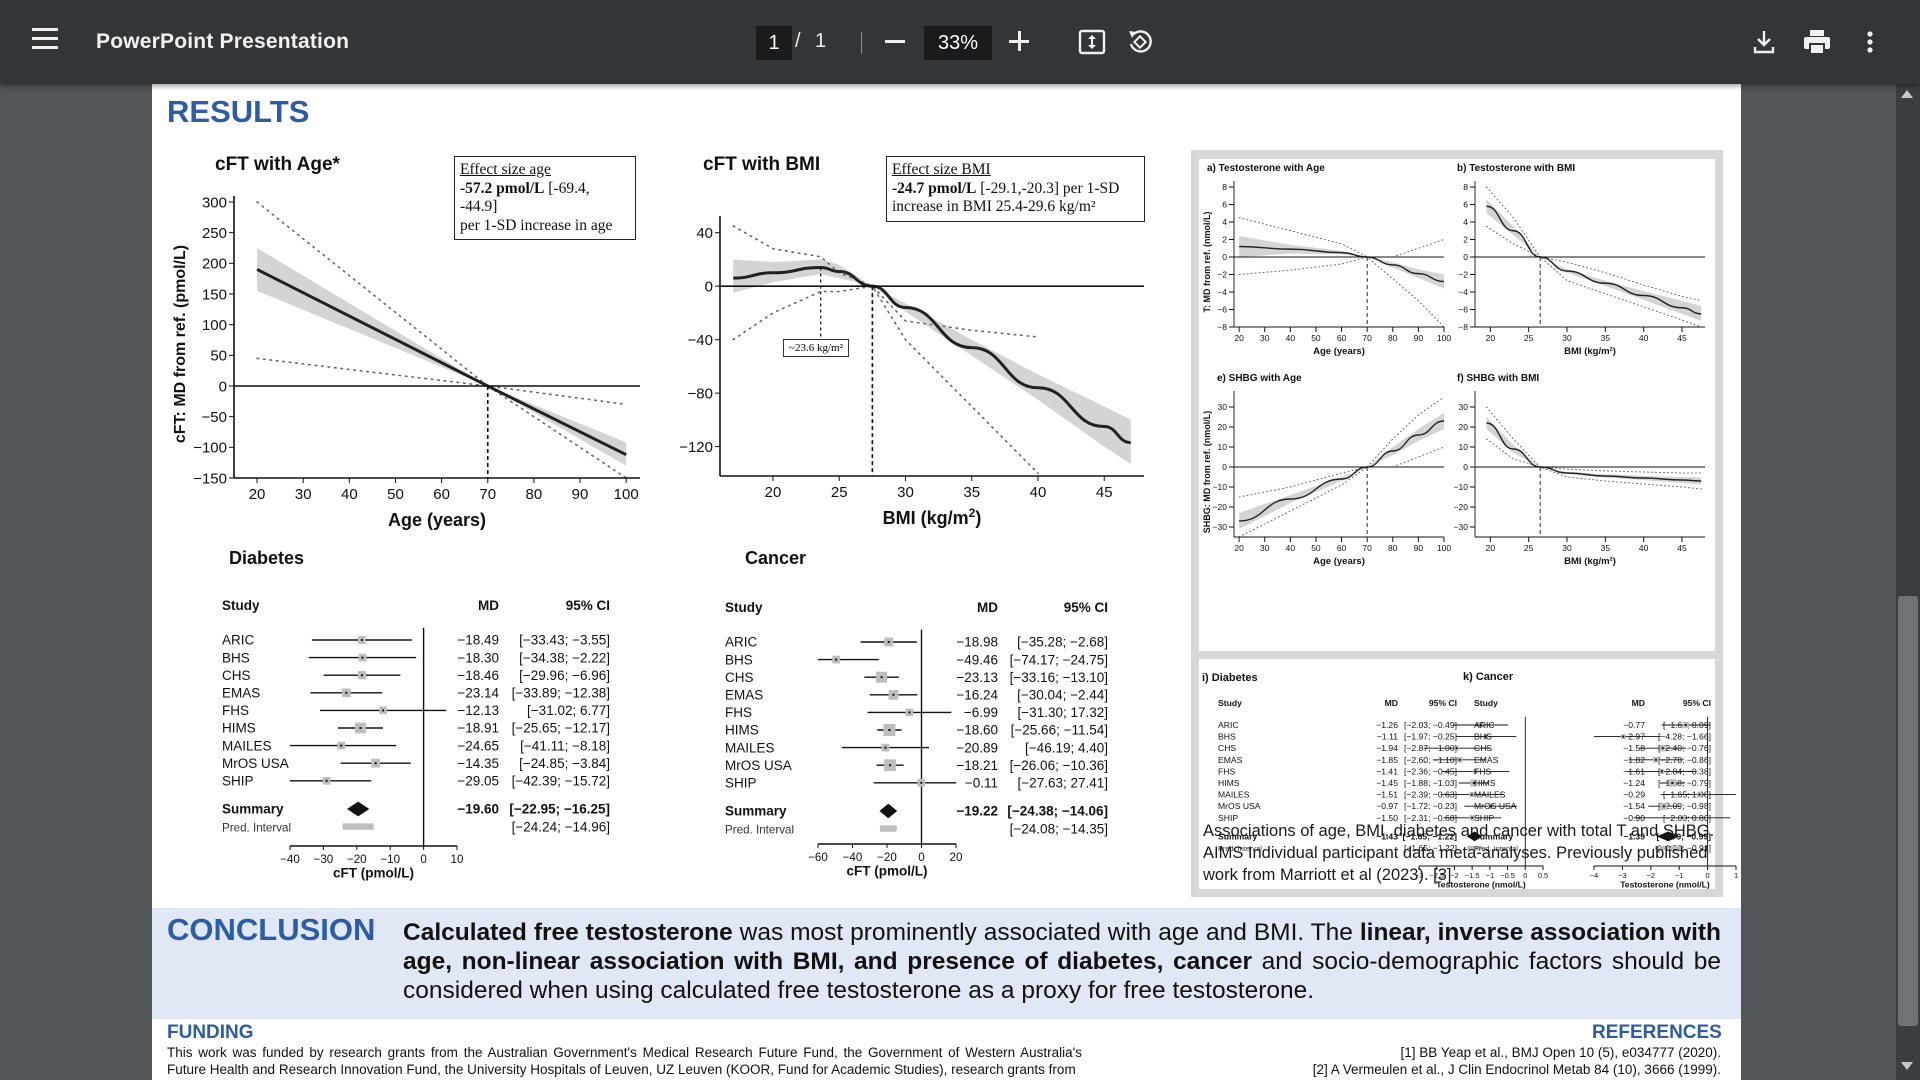 This screenshot has height=1080, width=1920. What do you see at coordinates (1634, 748) in the screenshot?
I see `panel-k-row-md: −1.58` at bounding box center [1634, 748].